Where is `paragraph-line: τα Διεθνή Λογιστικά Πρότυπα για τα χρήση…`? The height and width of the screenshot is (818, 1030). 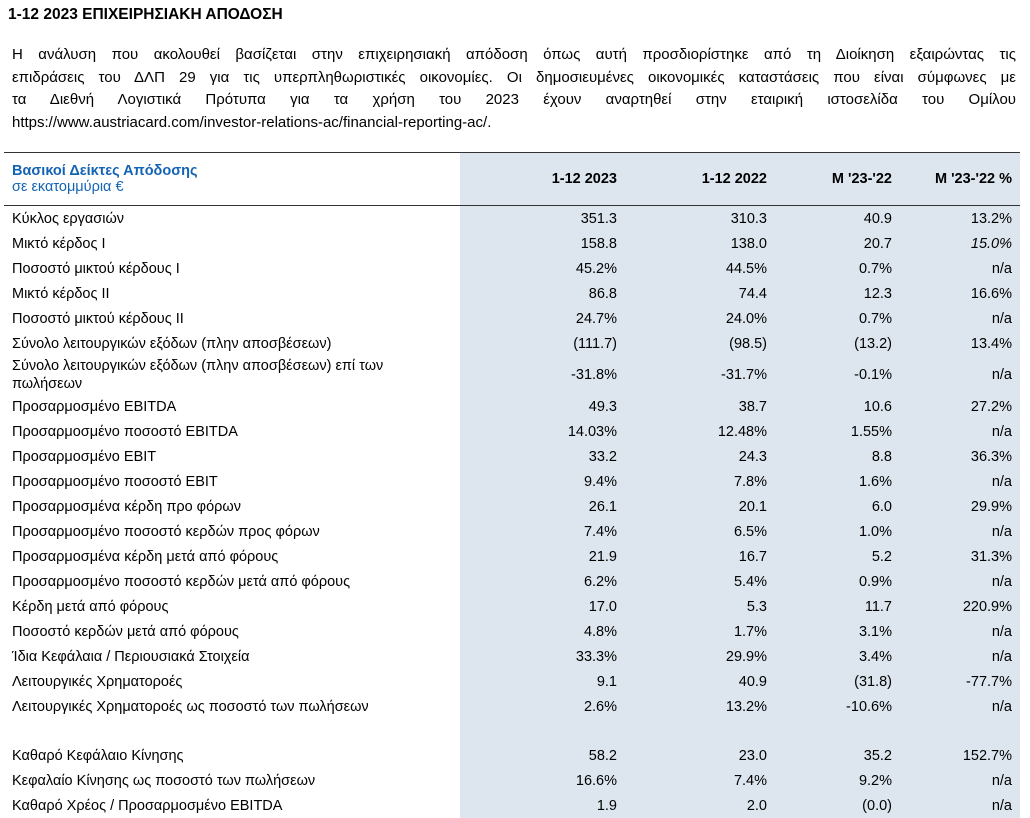 paragraph-line: τα Διεθνή Λογιστικά Πρότυπα για τα χρήση… is located at coordinates (514, 100).